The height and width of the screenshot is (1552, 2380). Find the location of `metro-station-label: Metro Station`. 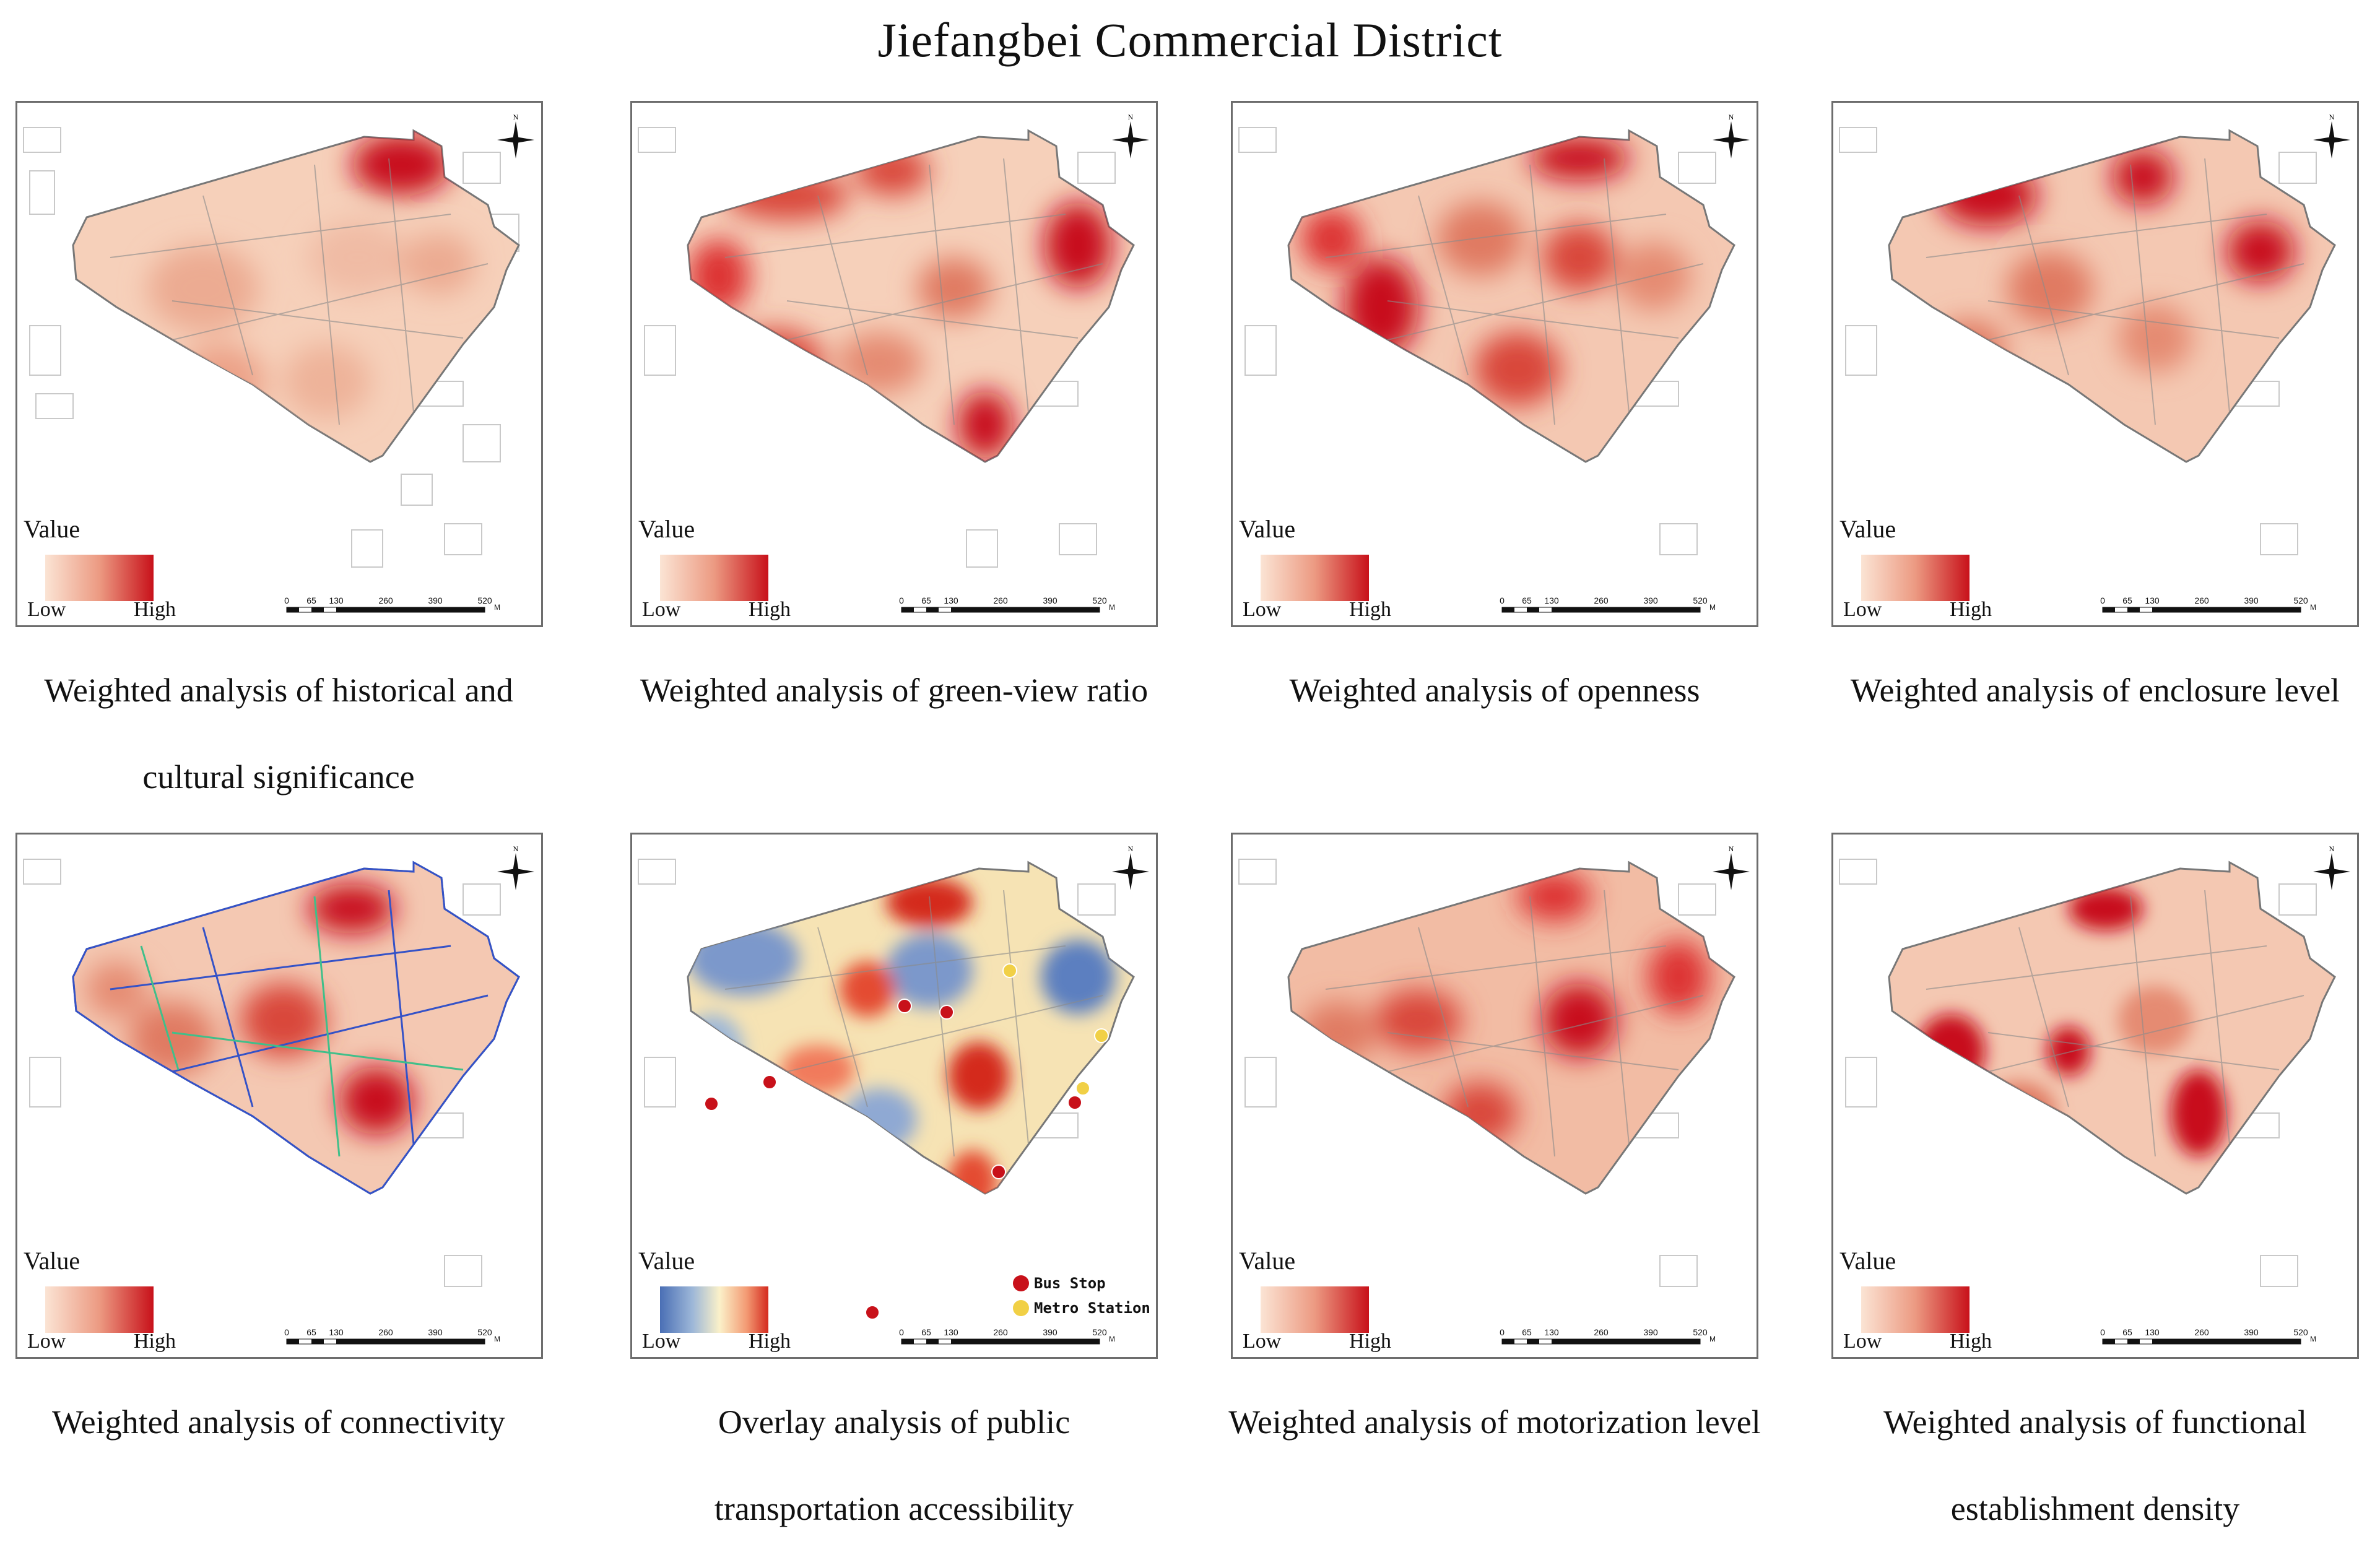

metro-station-label: Metro Station is located at coordinates (1092, 1308).